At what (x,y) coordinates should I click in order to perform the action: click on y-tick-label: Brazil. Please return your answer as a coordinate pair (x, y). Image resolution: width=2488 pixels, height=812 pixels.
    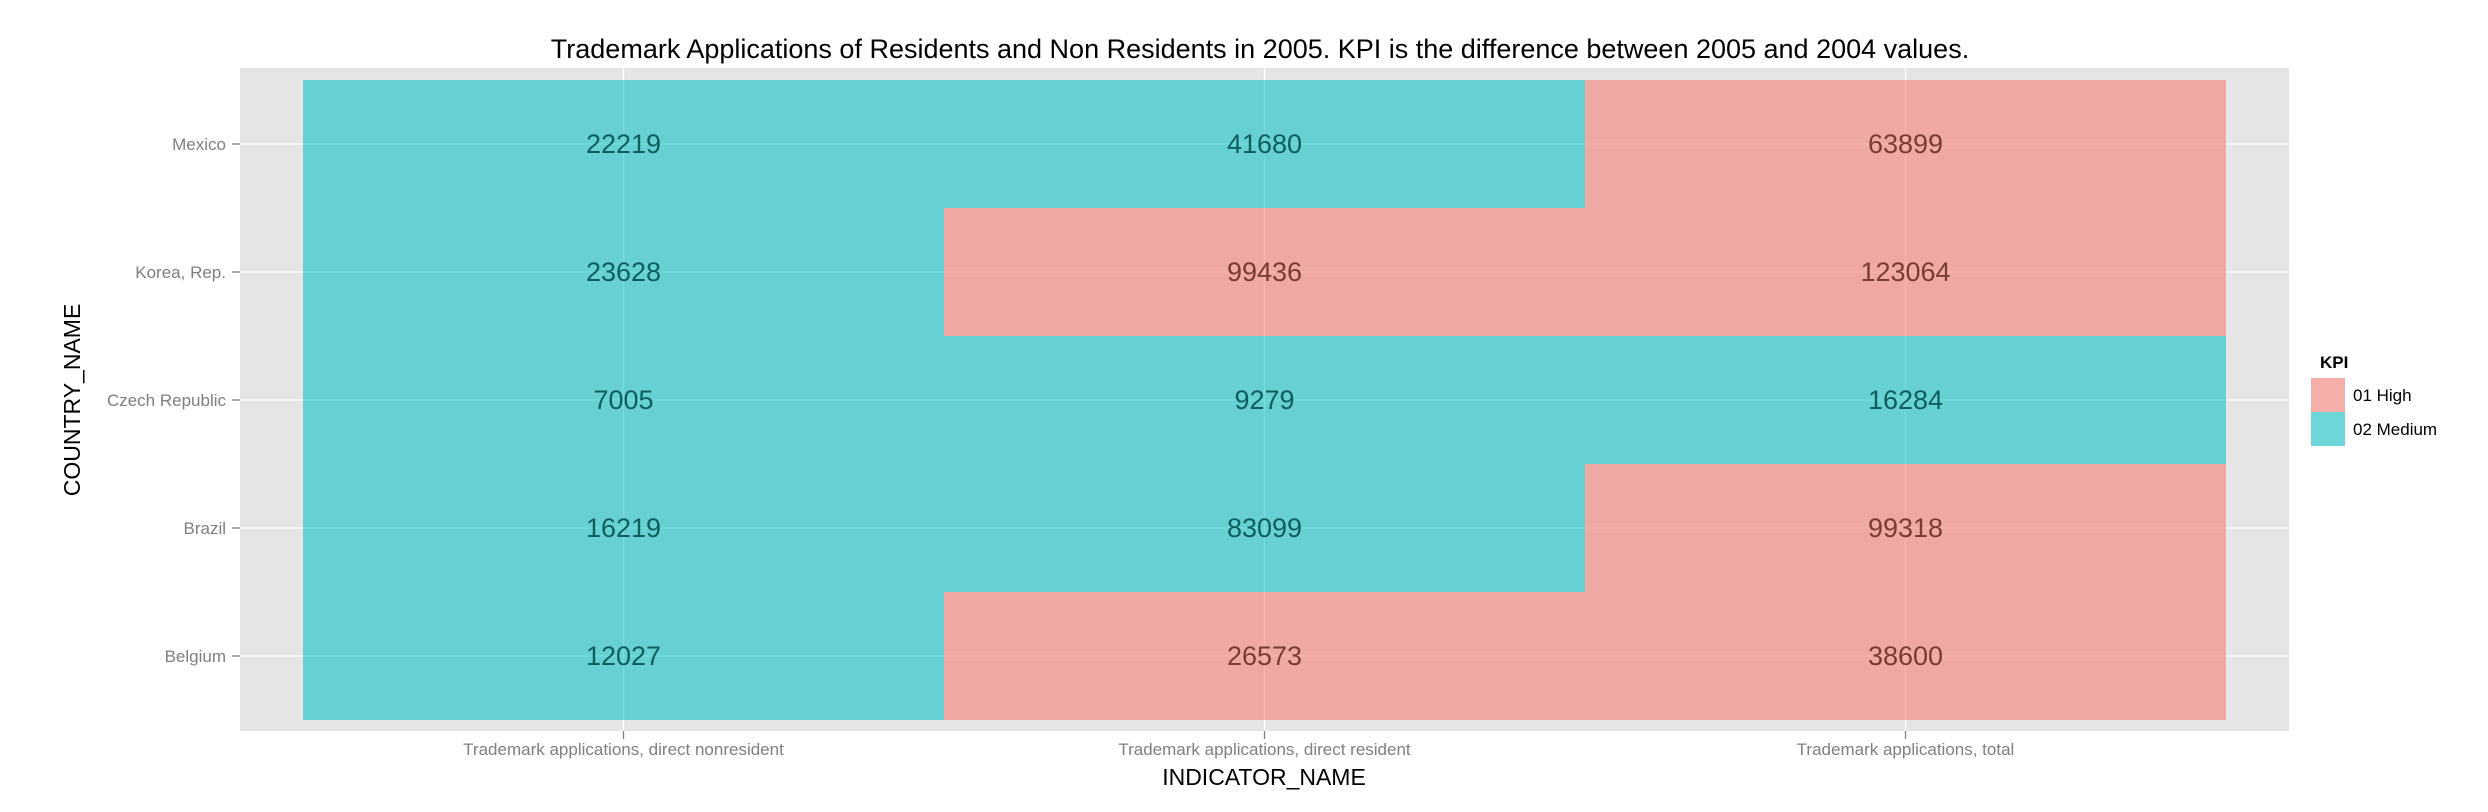
    Looking at the image, I should click on (204, 528).